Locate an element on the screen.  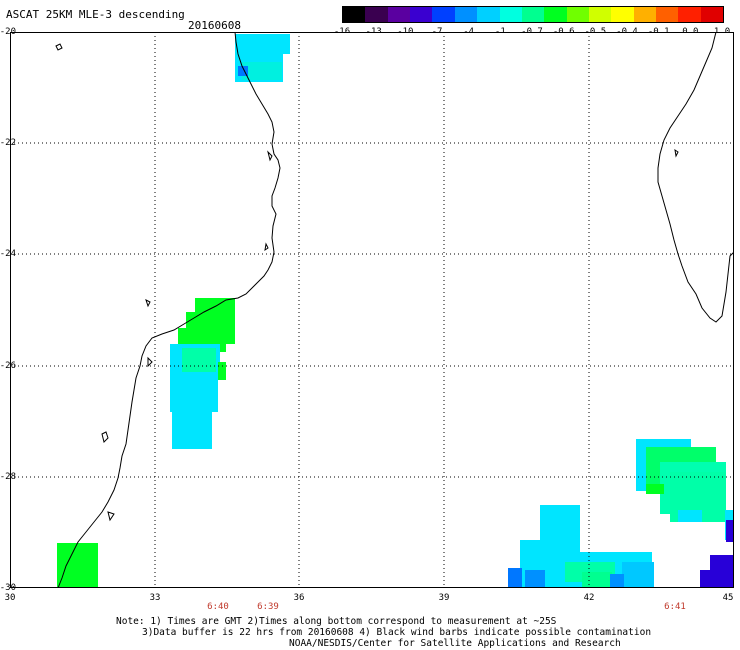
x-tick: 33 is located at coordinates (155, 598).